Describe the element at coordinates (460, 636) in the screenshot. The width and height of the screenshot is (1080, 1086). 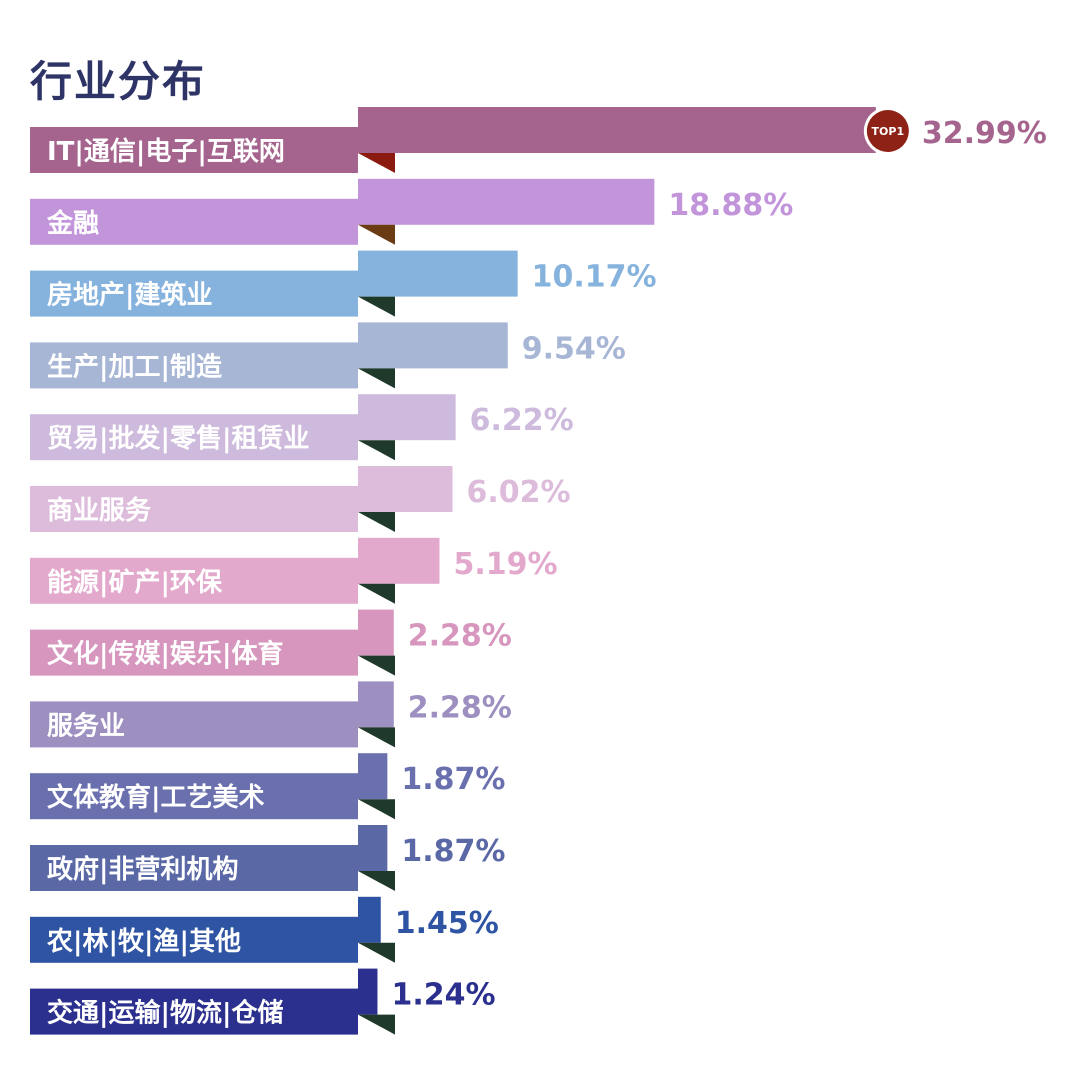
I see `value-label-7: 2.28%` at that location.